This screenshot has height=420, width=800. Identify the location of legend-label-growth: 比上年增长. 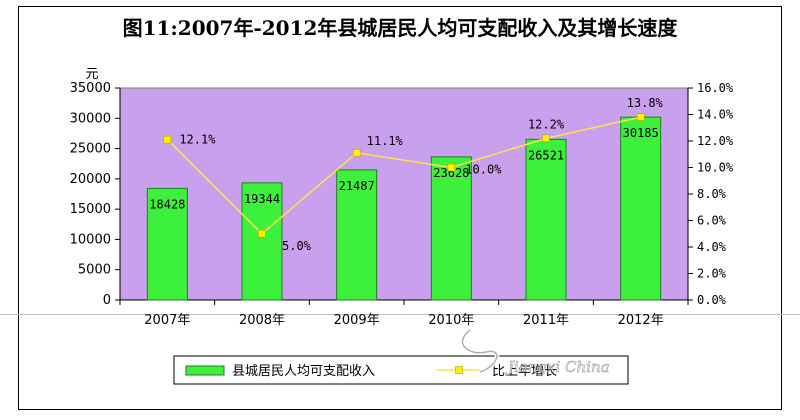
(524, 371).